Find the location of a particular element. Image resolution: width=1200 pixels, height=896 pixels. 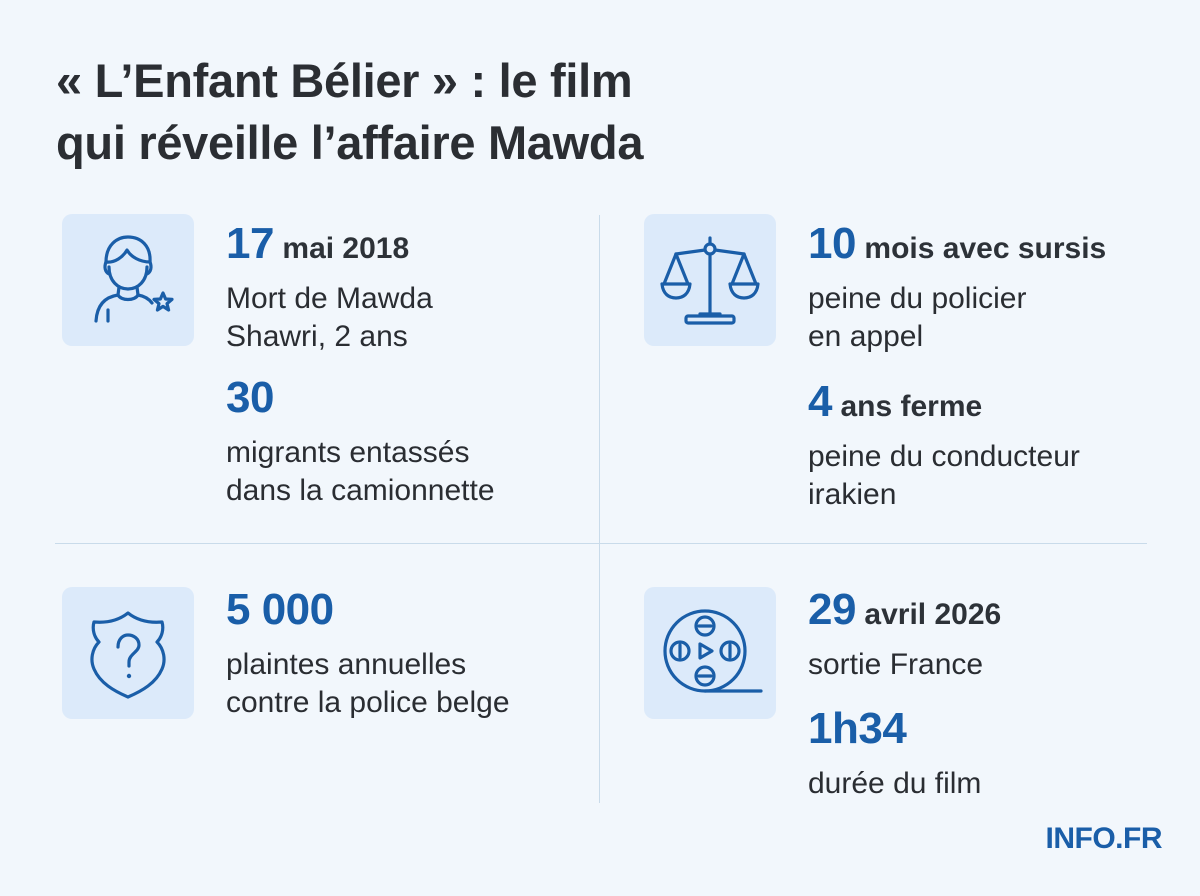

stat-number: 10 is located at coordinates (832, 243).